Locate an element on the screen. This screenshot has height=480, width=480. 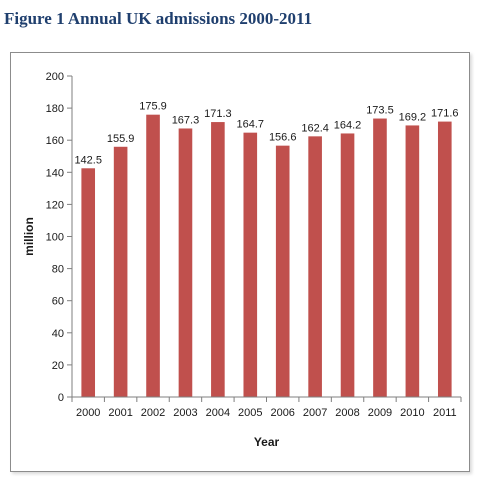
y-tick-label: 100 is located at coordinates (55, 238).